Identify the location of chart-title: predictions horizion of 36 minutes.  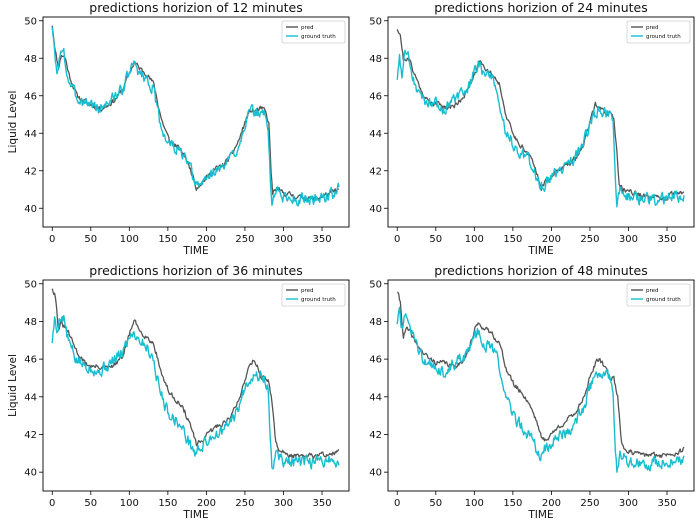
(195, 270).